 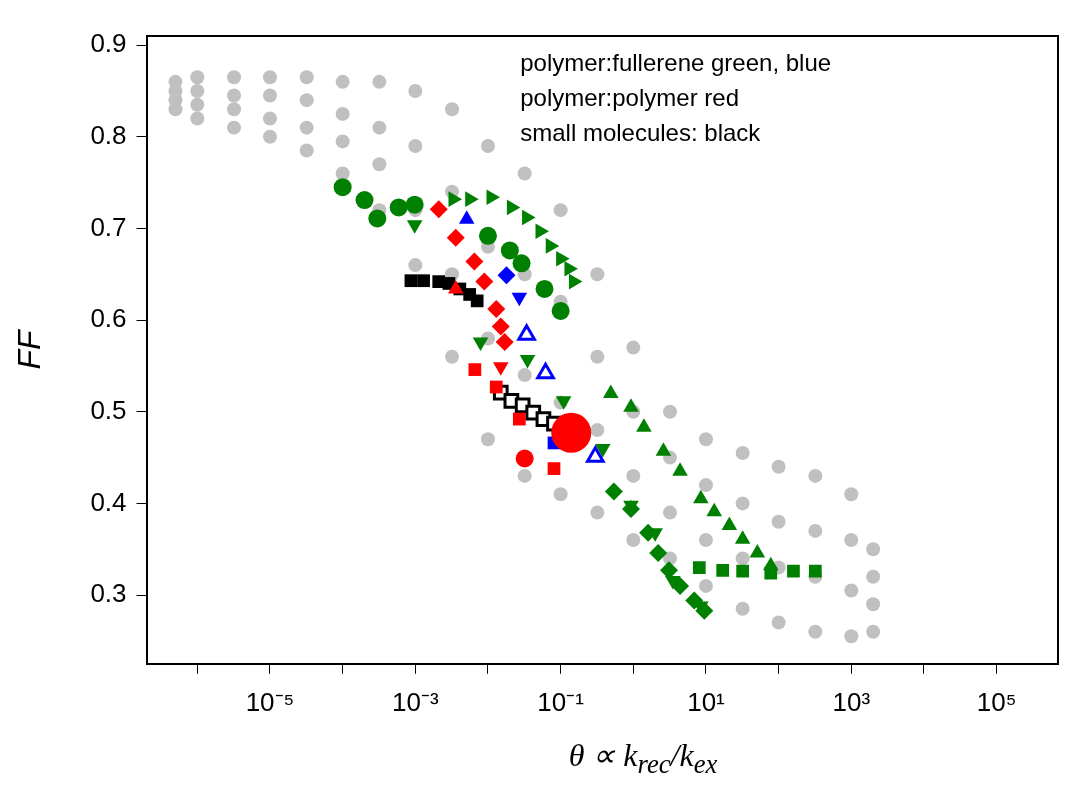 I want to click on annotation: polymer:fullerene green, blue, so click(x=676, y=62).